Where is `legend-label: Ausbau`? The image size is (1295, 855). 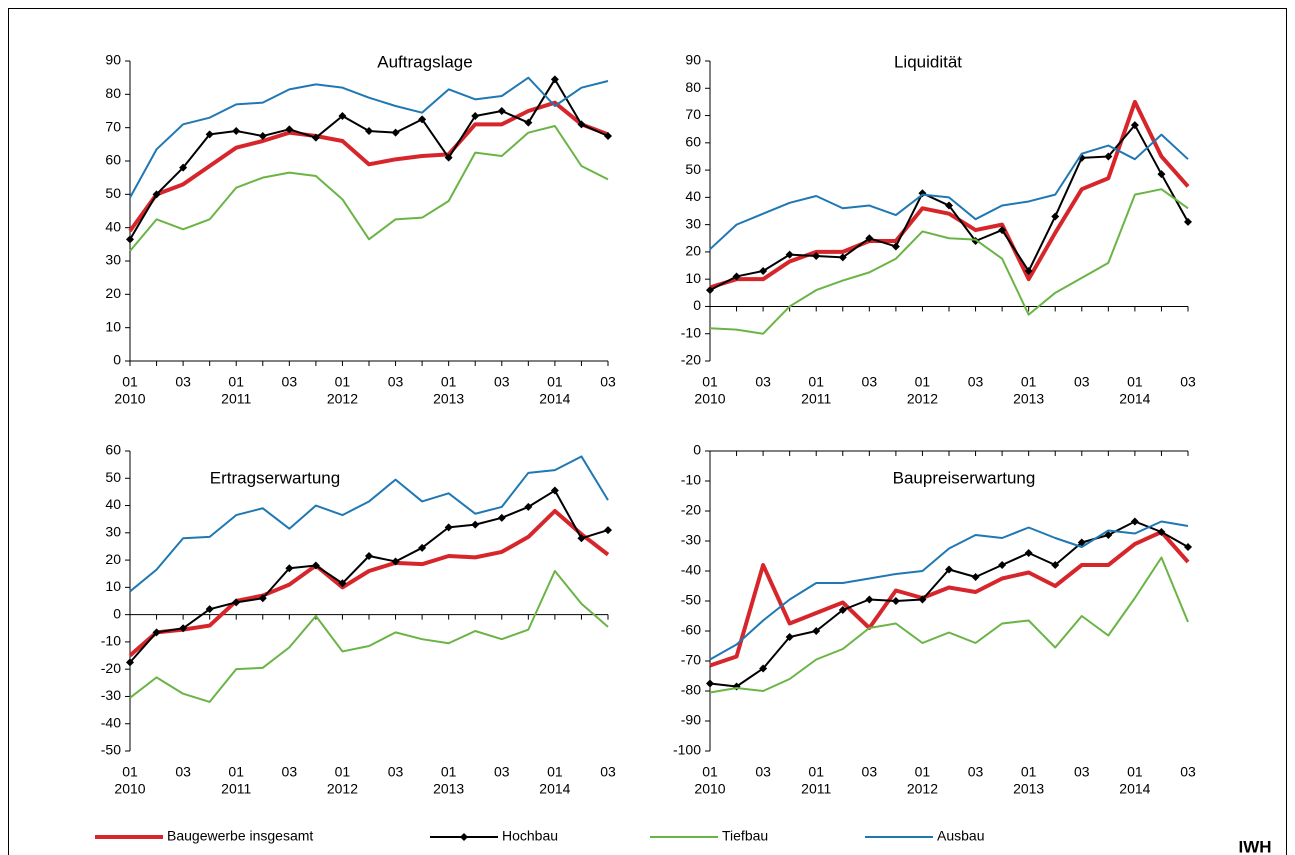 legend-label: Ausbau is located at coordinates (960, 836).